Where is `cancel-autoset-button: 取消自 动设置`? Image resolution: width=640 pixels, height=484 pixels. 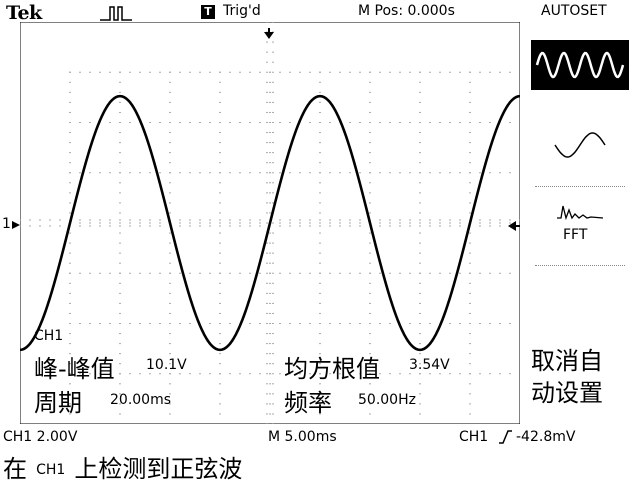
cancel-autoset-button: 取消自 动设置 is located at coordinates (583, 385).